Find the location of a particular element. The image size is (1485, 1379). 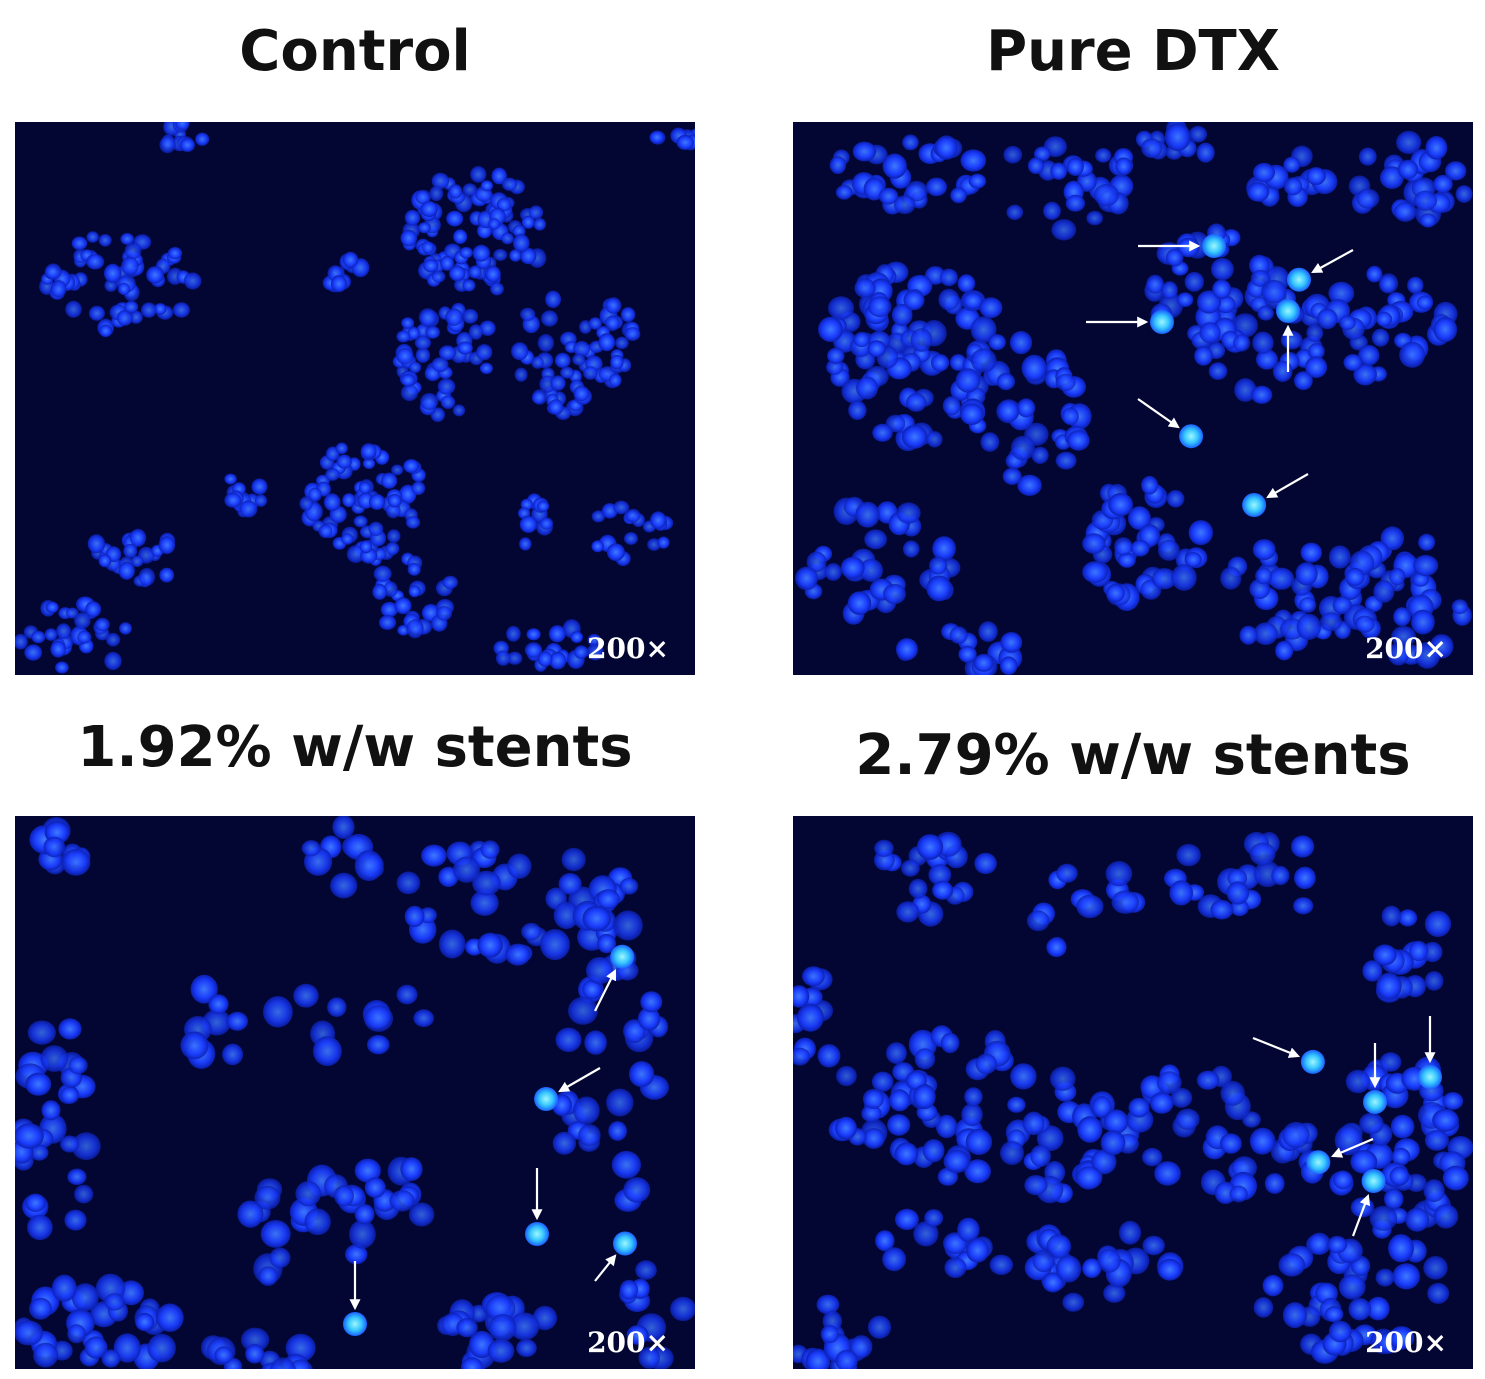

apoptosis-arrow is located at coordinates (1276, 1047).